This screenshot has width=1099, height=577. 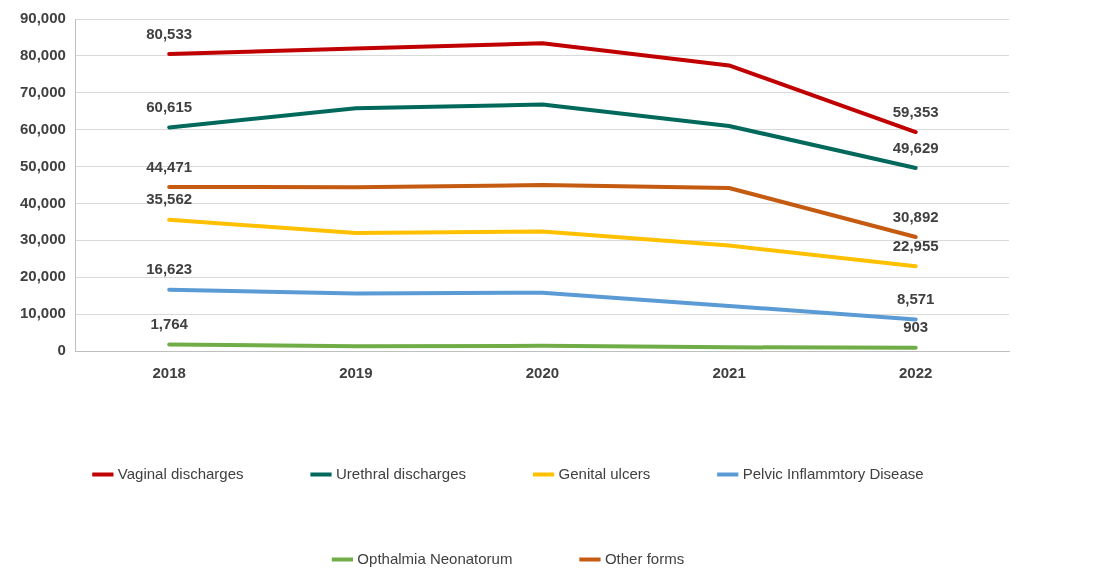 What do you see at coordinates (542, 373) in the screenshot?
I see `x-tick-label: 2020` at bounding box center [542, 373].